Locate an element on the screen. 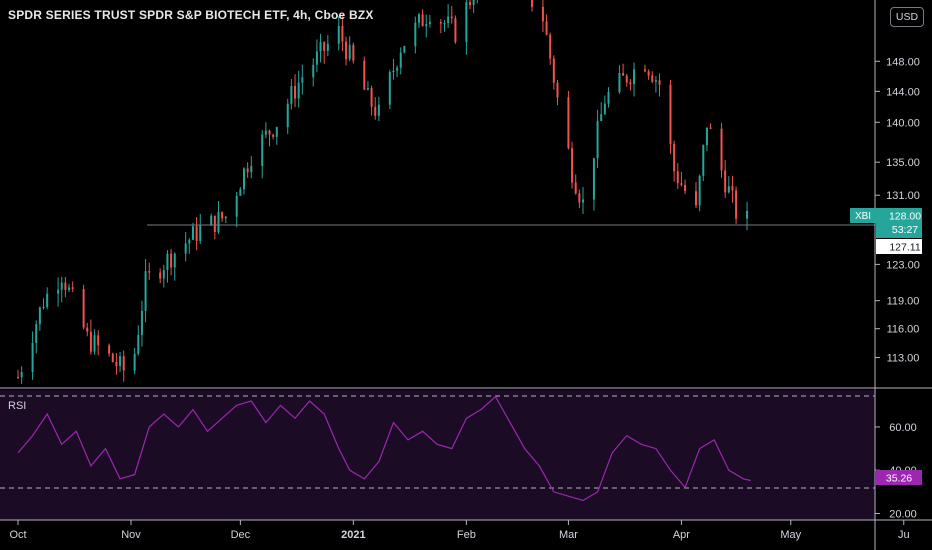  time-tick-label: 2021 is located at coordinates (353, 535).